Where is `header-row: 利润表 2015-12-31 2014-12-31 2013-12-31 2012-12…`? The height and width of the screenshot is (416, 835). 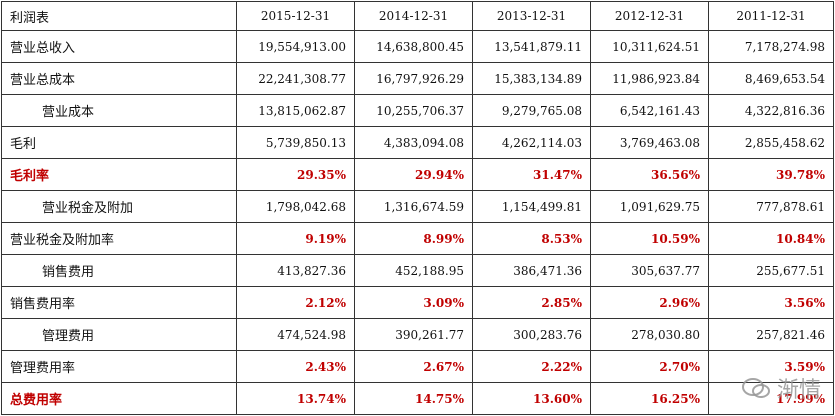 header-row: 利润表 2015-12-31 2014-12-31 2013-12-31 2012-12… is located at coordinates (417, 16).